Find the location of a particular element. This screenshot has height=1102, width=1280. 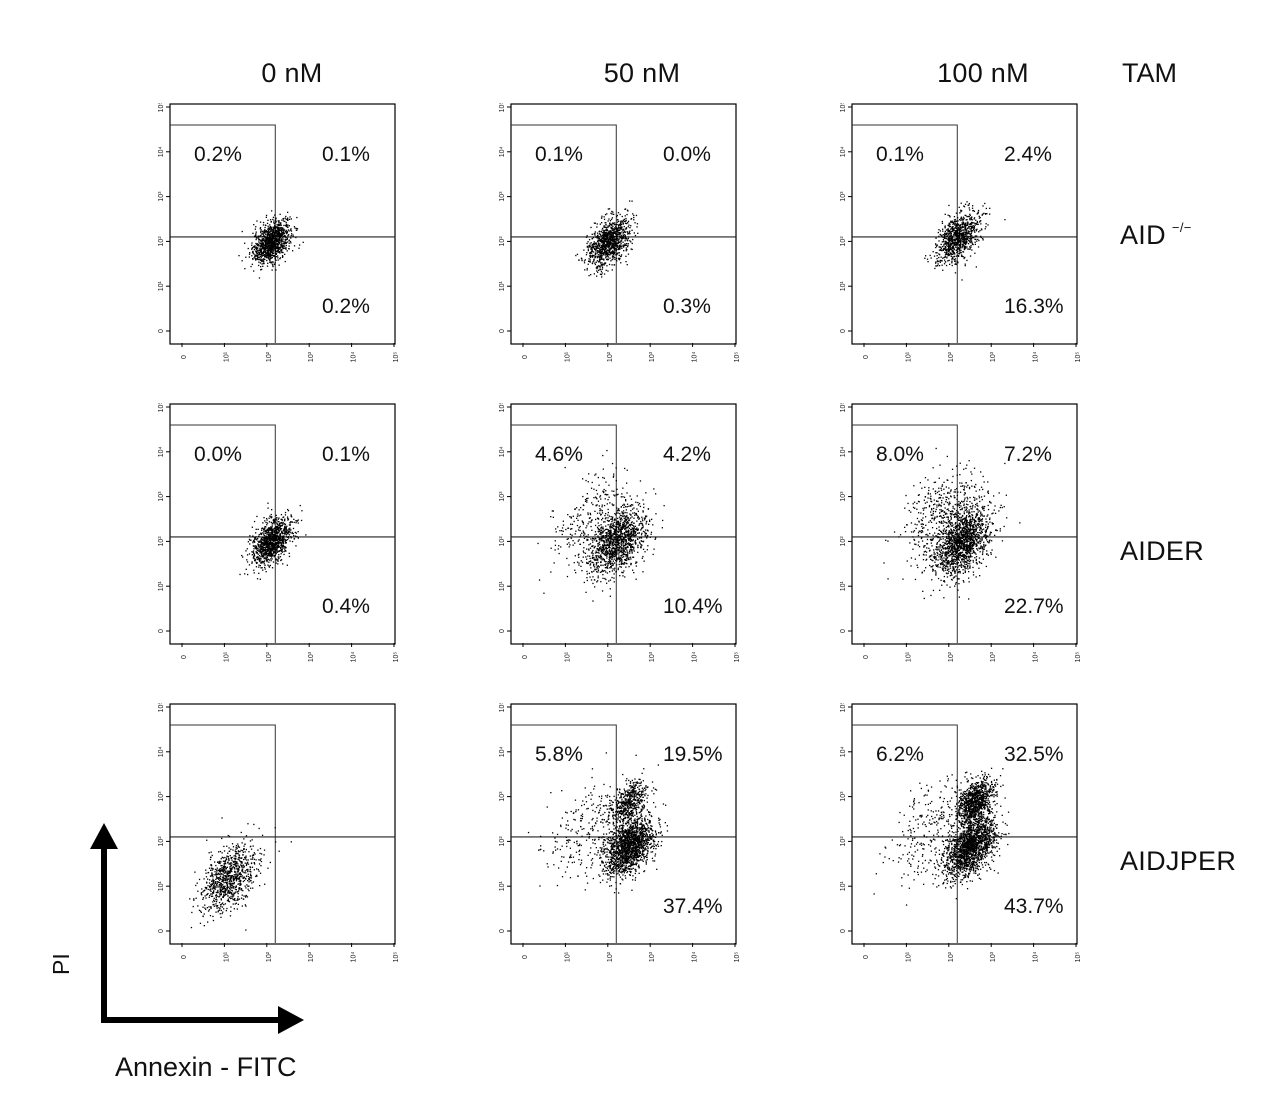

x-tick-label: 10² is located at coordinates (951, 356).